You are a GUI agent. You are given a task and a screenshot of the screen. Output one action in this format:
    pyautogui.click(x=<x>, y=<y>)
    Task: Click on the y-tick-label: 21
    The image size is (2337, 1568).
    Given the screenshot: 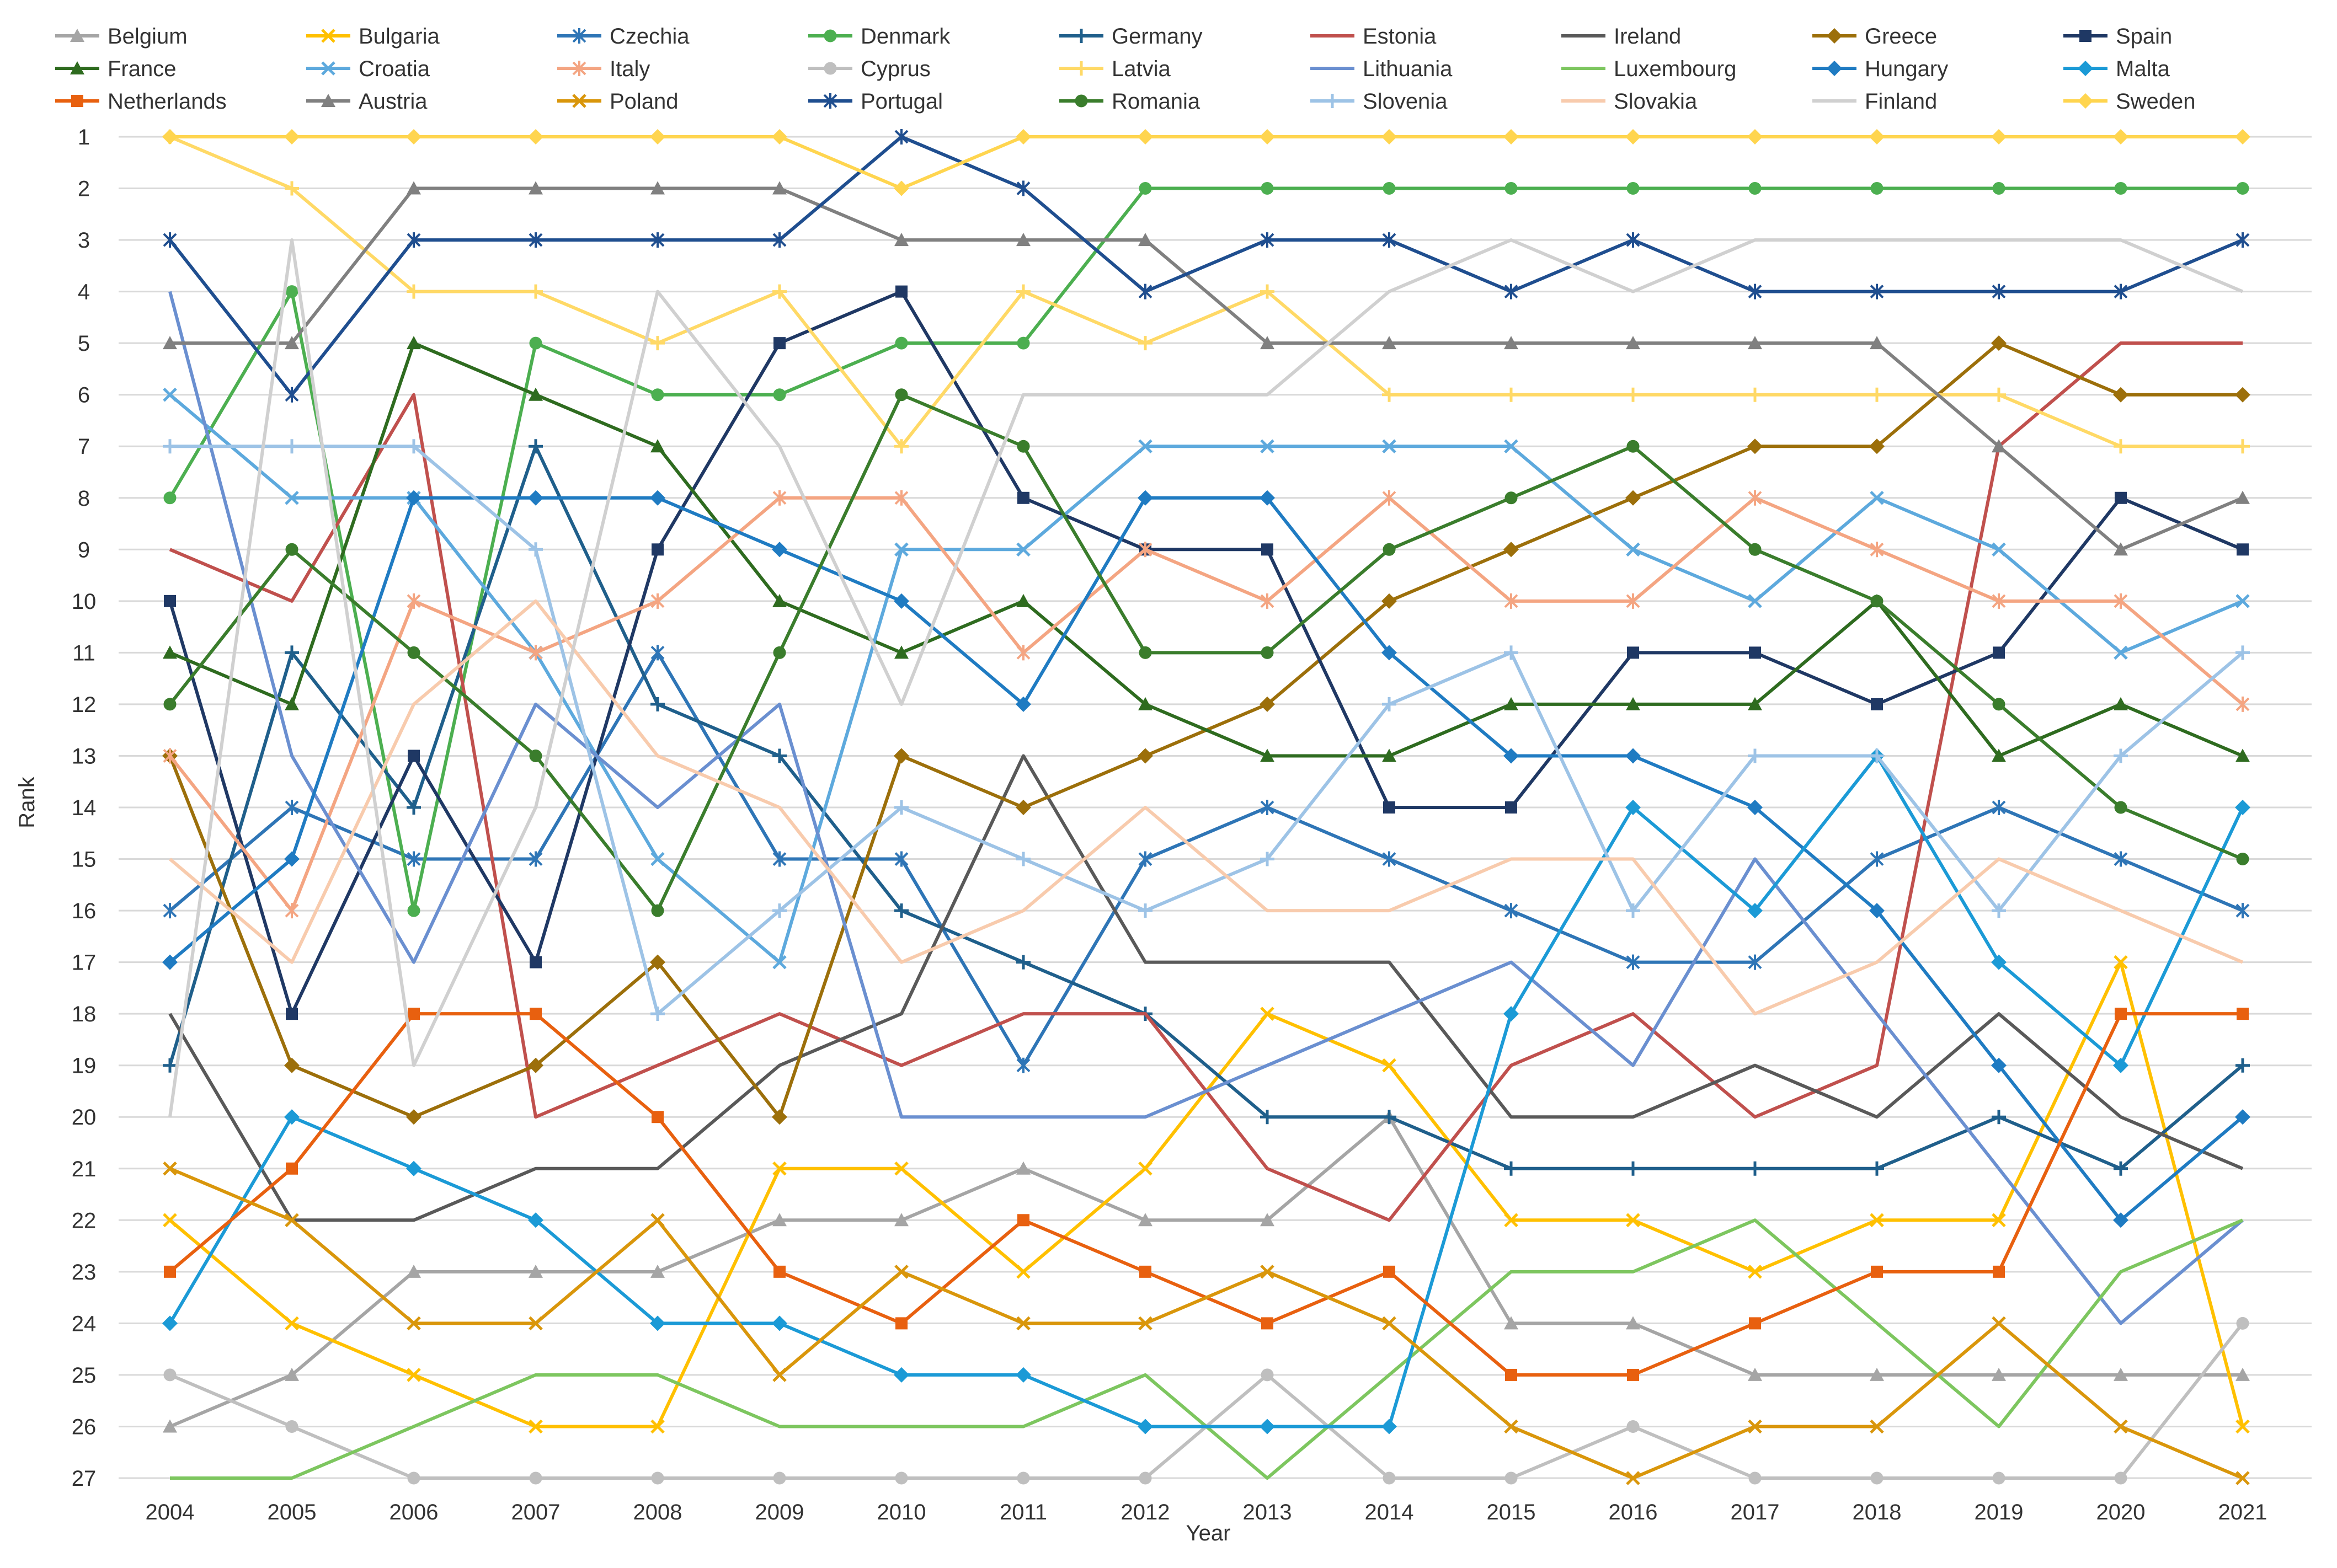 What is the action you would take?
    pyautogui.click(x=85, y=1169)
    